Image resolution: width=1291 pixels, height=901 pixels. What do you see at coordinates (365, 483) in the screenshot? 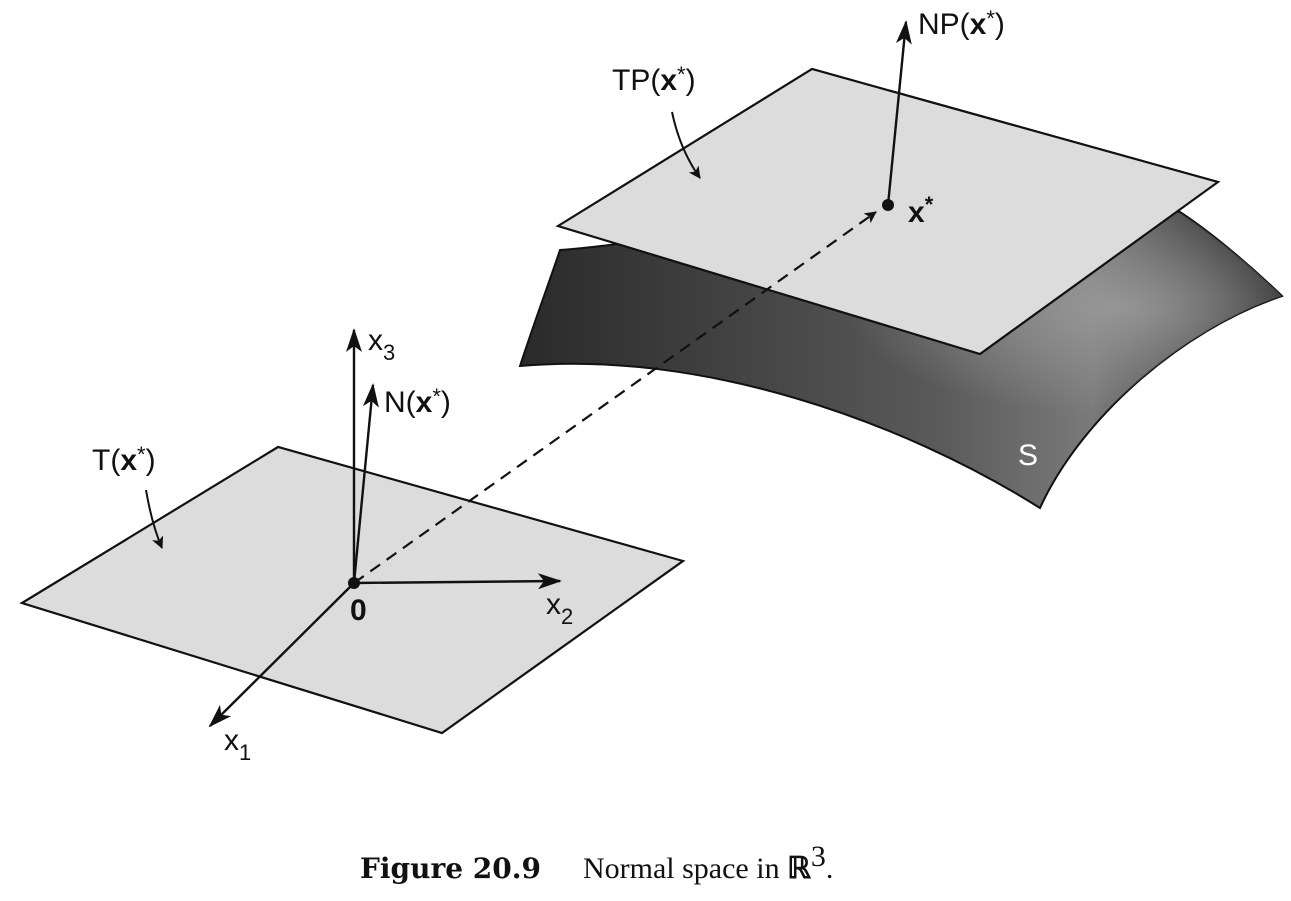
I see `normal-space-arrow` at bounding box center [365, 483].